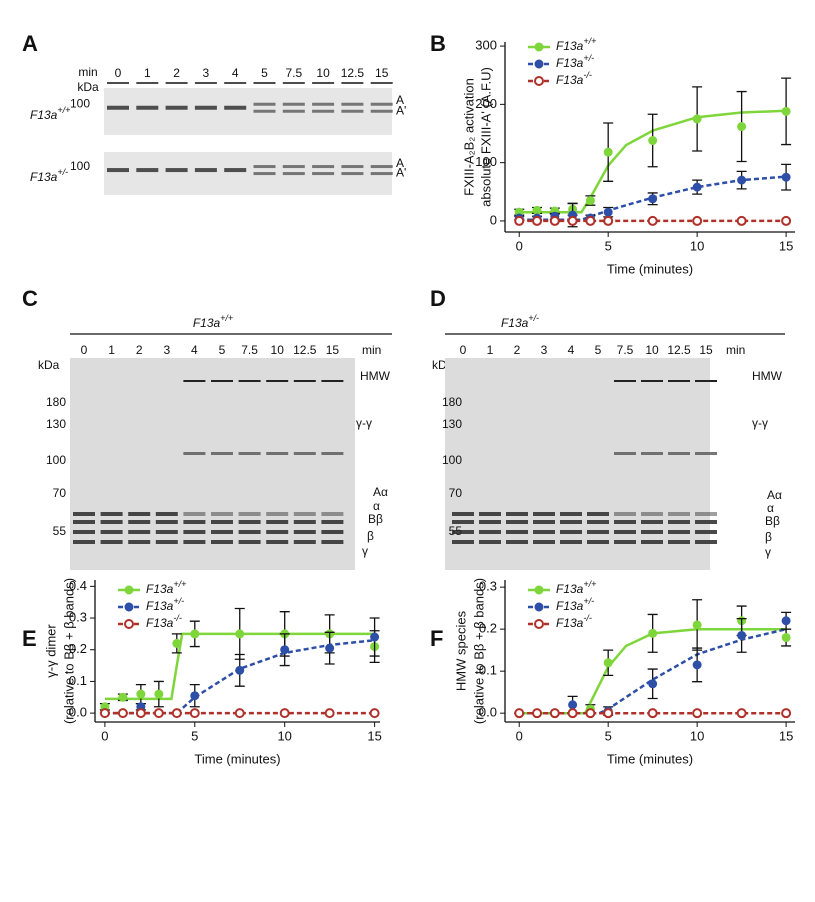 The width and height of the screenshot is (815, 902). What do you see at coordinates (488, 712) in the screenshot?
I see `y-tick-label: 0.0` at bounding box center [488, 712].